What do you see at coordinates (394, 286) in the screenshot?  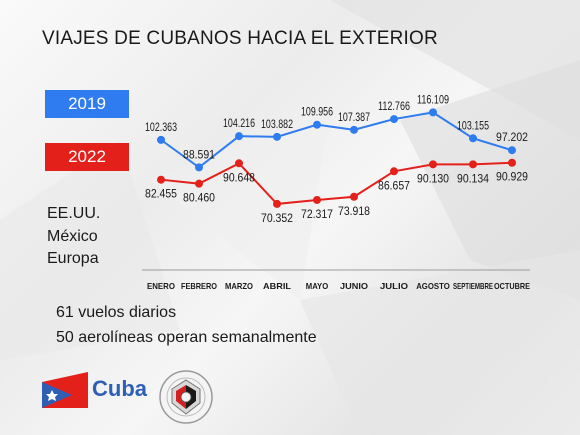 I see `x-tick-label: JULIO` at bounding box center [394, 286].